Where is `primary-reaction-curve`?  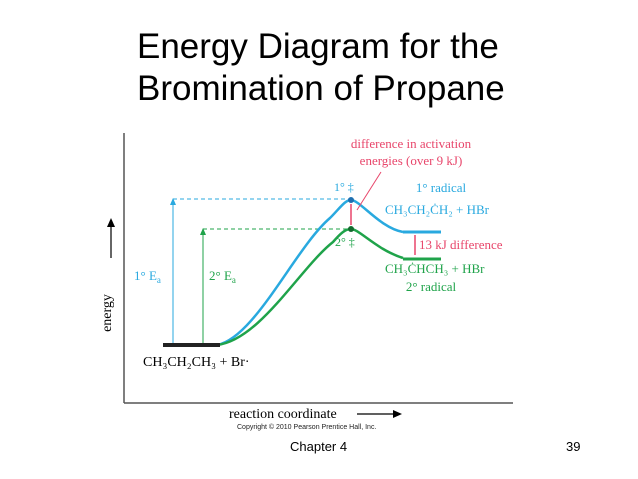
primary-reaction-curve is located at coordinates (310, 272).